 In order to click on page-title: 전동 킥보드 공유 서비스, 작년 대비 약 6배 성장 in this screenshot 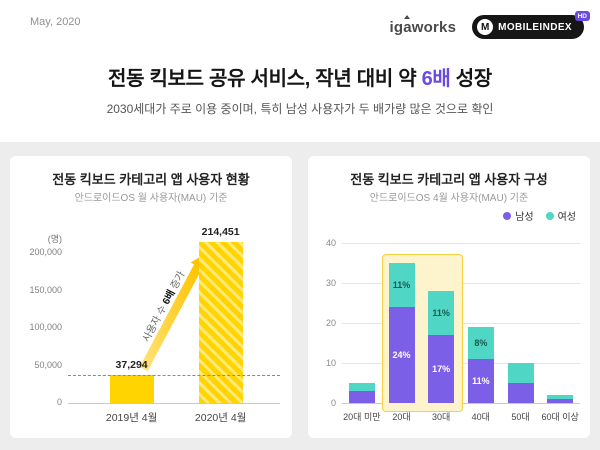, I will do `click(300, 76)`.